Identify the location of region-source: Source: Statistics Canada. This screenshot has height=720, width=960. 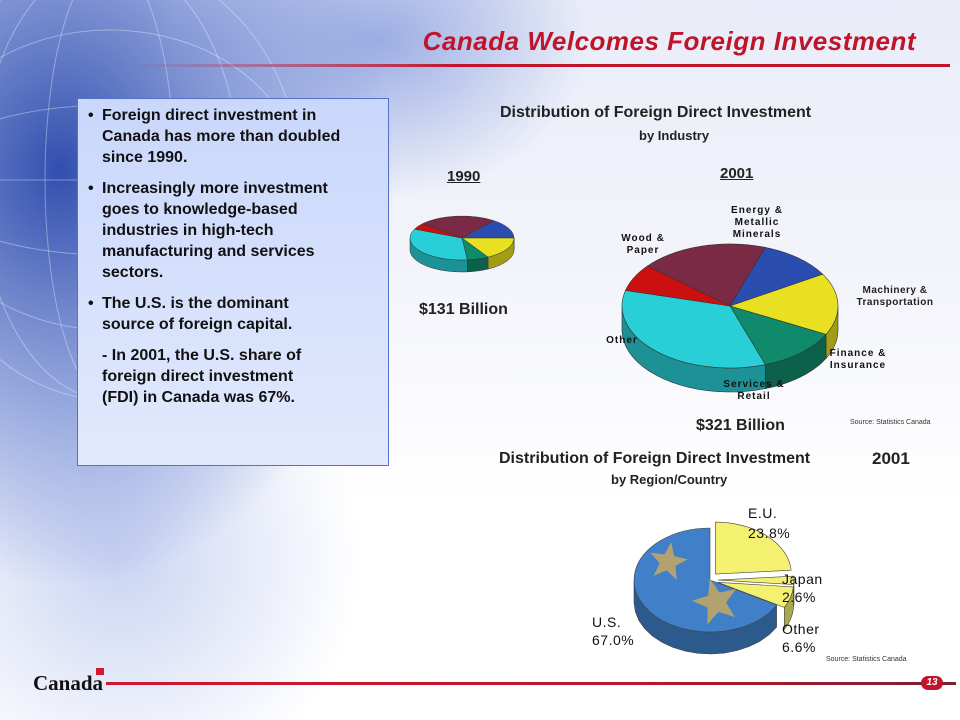
(866, 659).